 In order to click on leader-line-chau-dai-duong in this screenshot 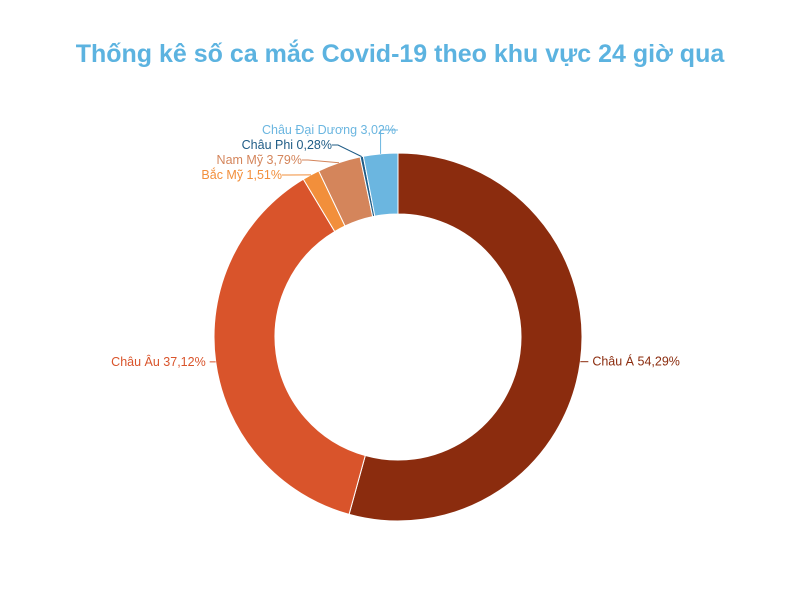, I will do `click(389, 141)`.